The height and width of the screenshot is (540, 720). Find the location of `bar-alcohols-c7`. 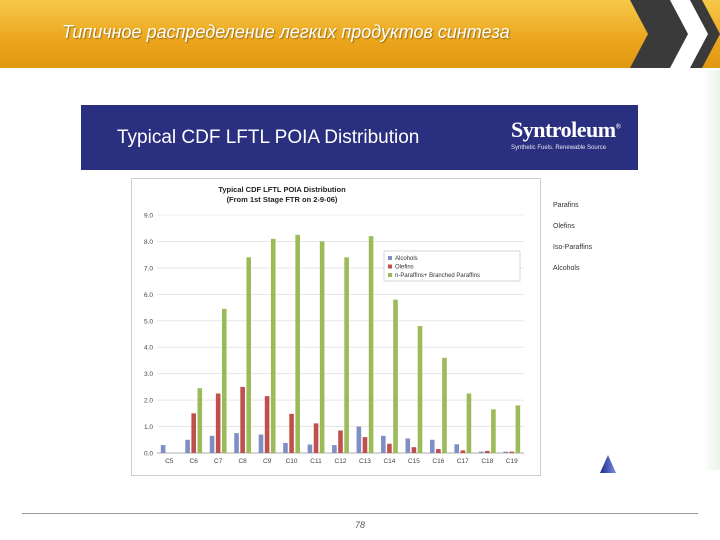

bar-alcohols-c7 is located at coordinates (212, 444).